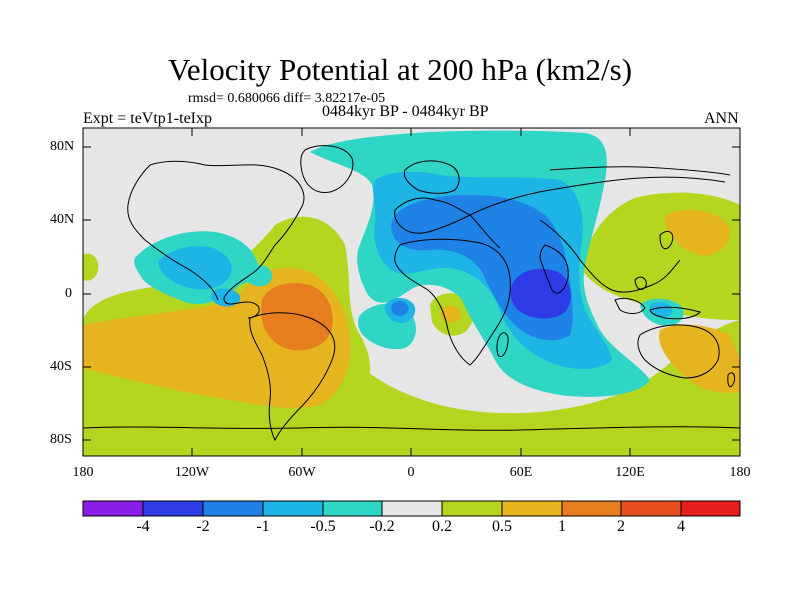 Image resolution: width=800 pixels, height=600 pixels. Describe the element at coordinates (382, 526) in the screenshot. I see `colorbar-label: -0.2` at that location.